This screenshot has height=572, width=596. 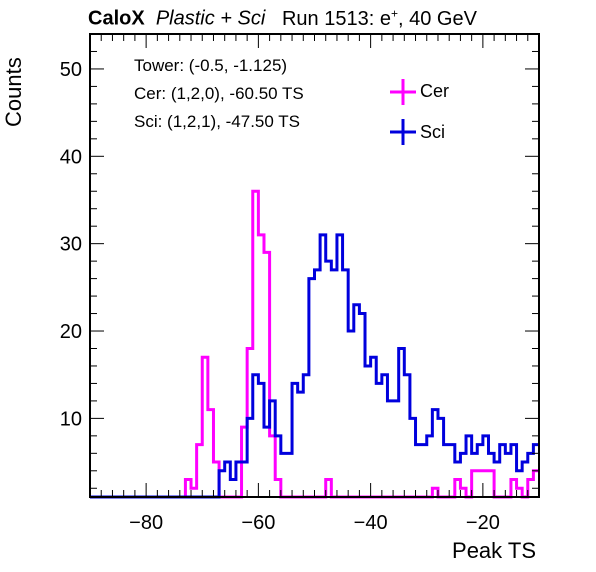 I want to click on sci-info: Sci: (1,2,1), -47.50 TS, so click(x=217, y=121).